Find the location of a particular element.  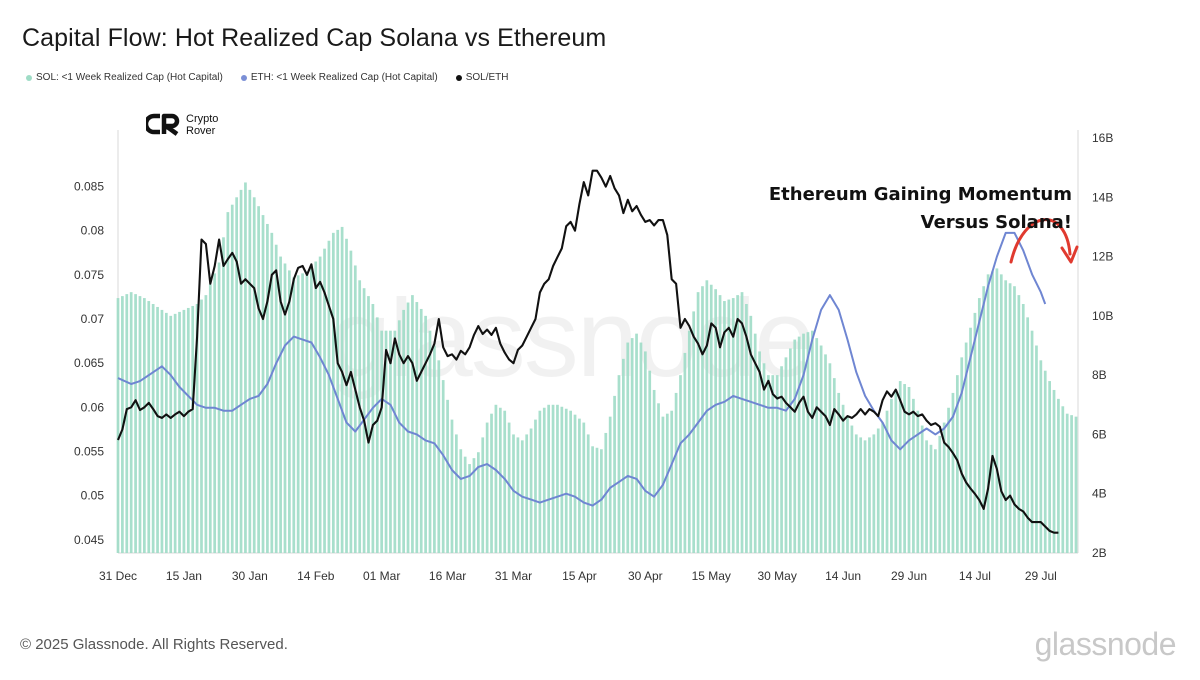

right-tick-label: 14B is located at coordinates (1102, 197).